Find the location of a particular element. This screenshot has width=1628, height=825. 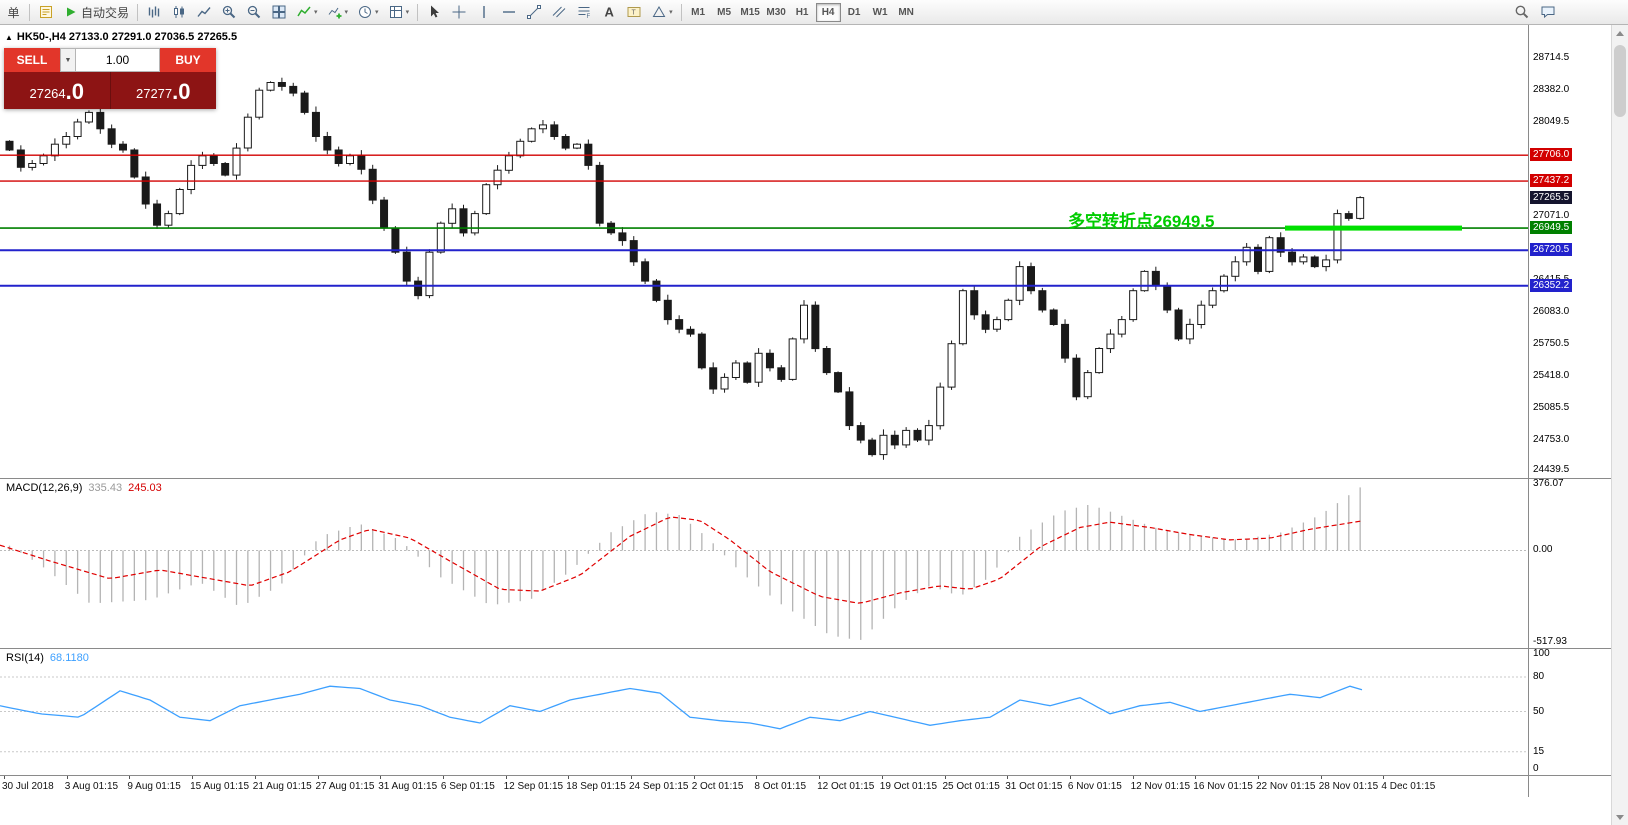

vertical-scrollbar is located at coordinates (1619, 425).